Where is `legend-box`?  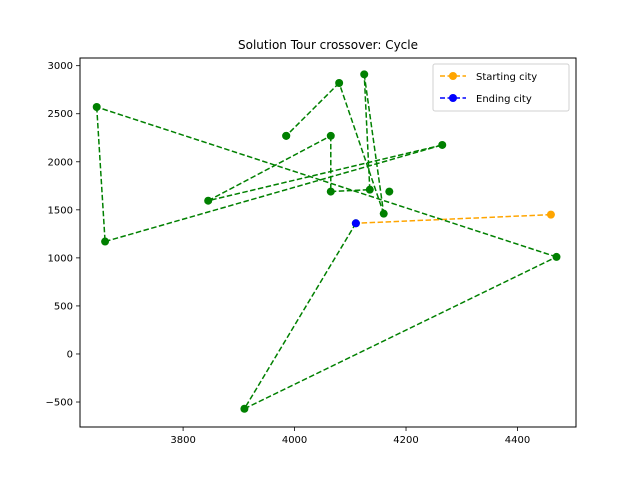
legend-box is located at coordinates (501, 87).